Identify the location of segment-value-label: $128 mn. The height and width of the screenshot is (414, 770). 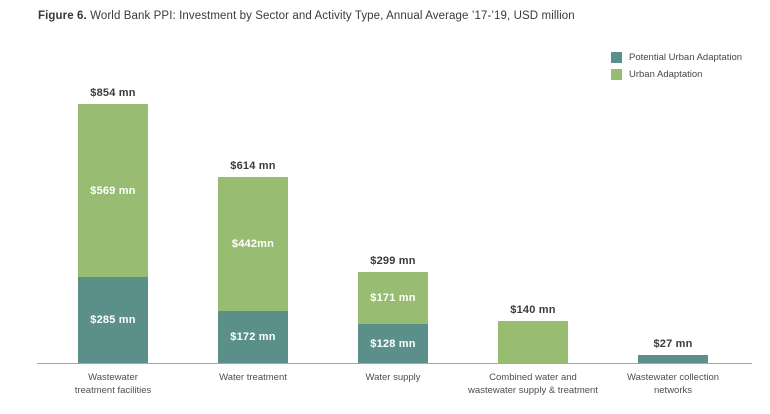
(393, 343).